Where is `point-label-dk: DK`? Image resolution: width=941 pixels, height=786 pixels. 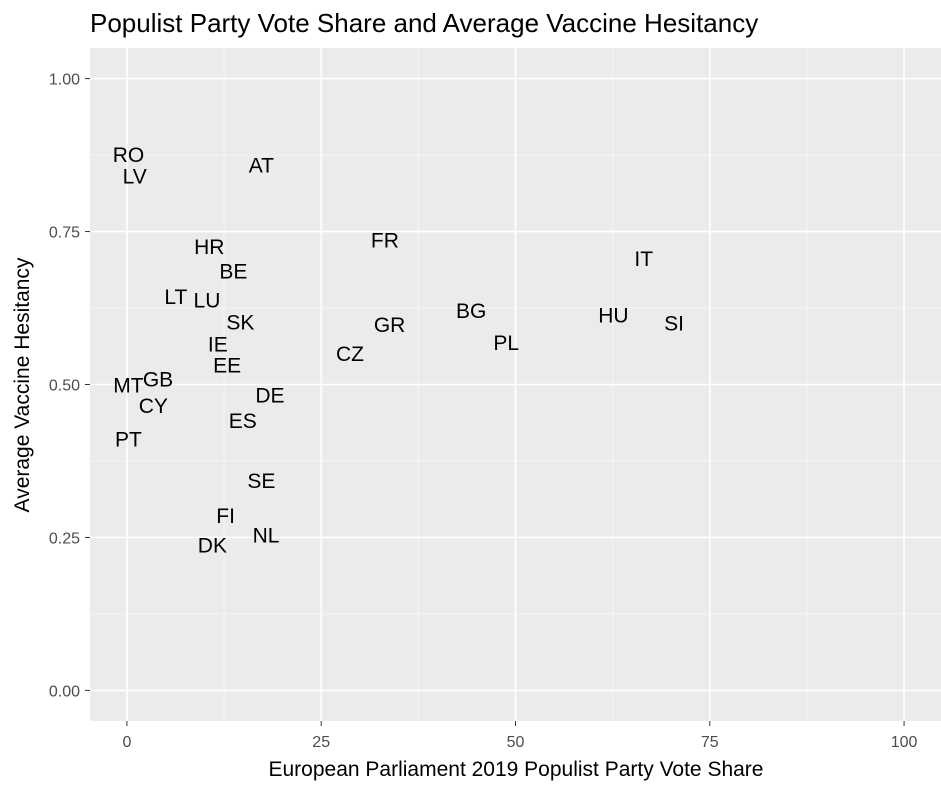
point-label-dk: DK is located at coordinates (212, 545).